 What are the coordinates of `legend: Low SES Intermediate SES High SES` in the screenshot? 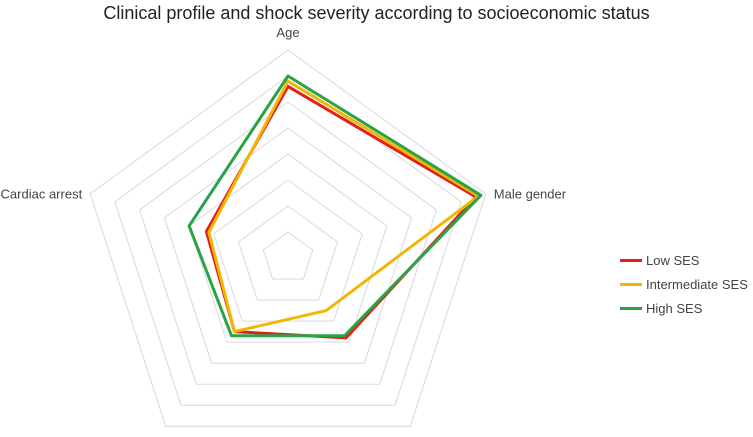 It's located at (684, 286).